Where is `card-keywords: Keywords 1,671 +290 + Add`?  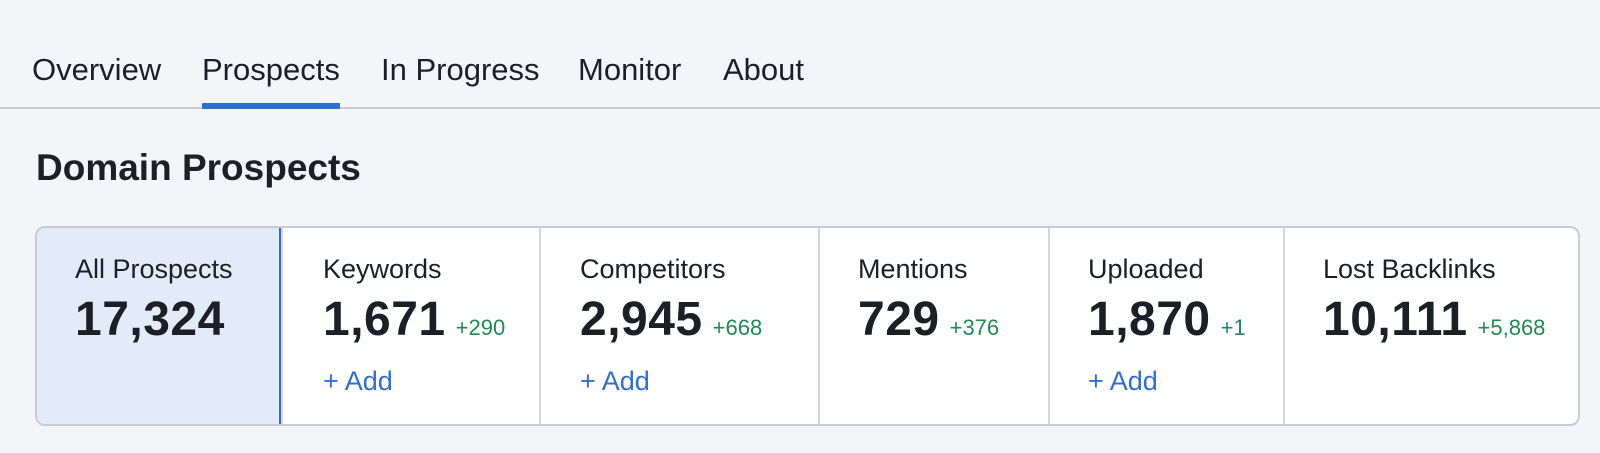
card-keywords: Keywords 1,671 +290 + Add is located at coordinates (410, 326).